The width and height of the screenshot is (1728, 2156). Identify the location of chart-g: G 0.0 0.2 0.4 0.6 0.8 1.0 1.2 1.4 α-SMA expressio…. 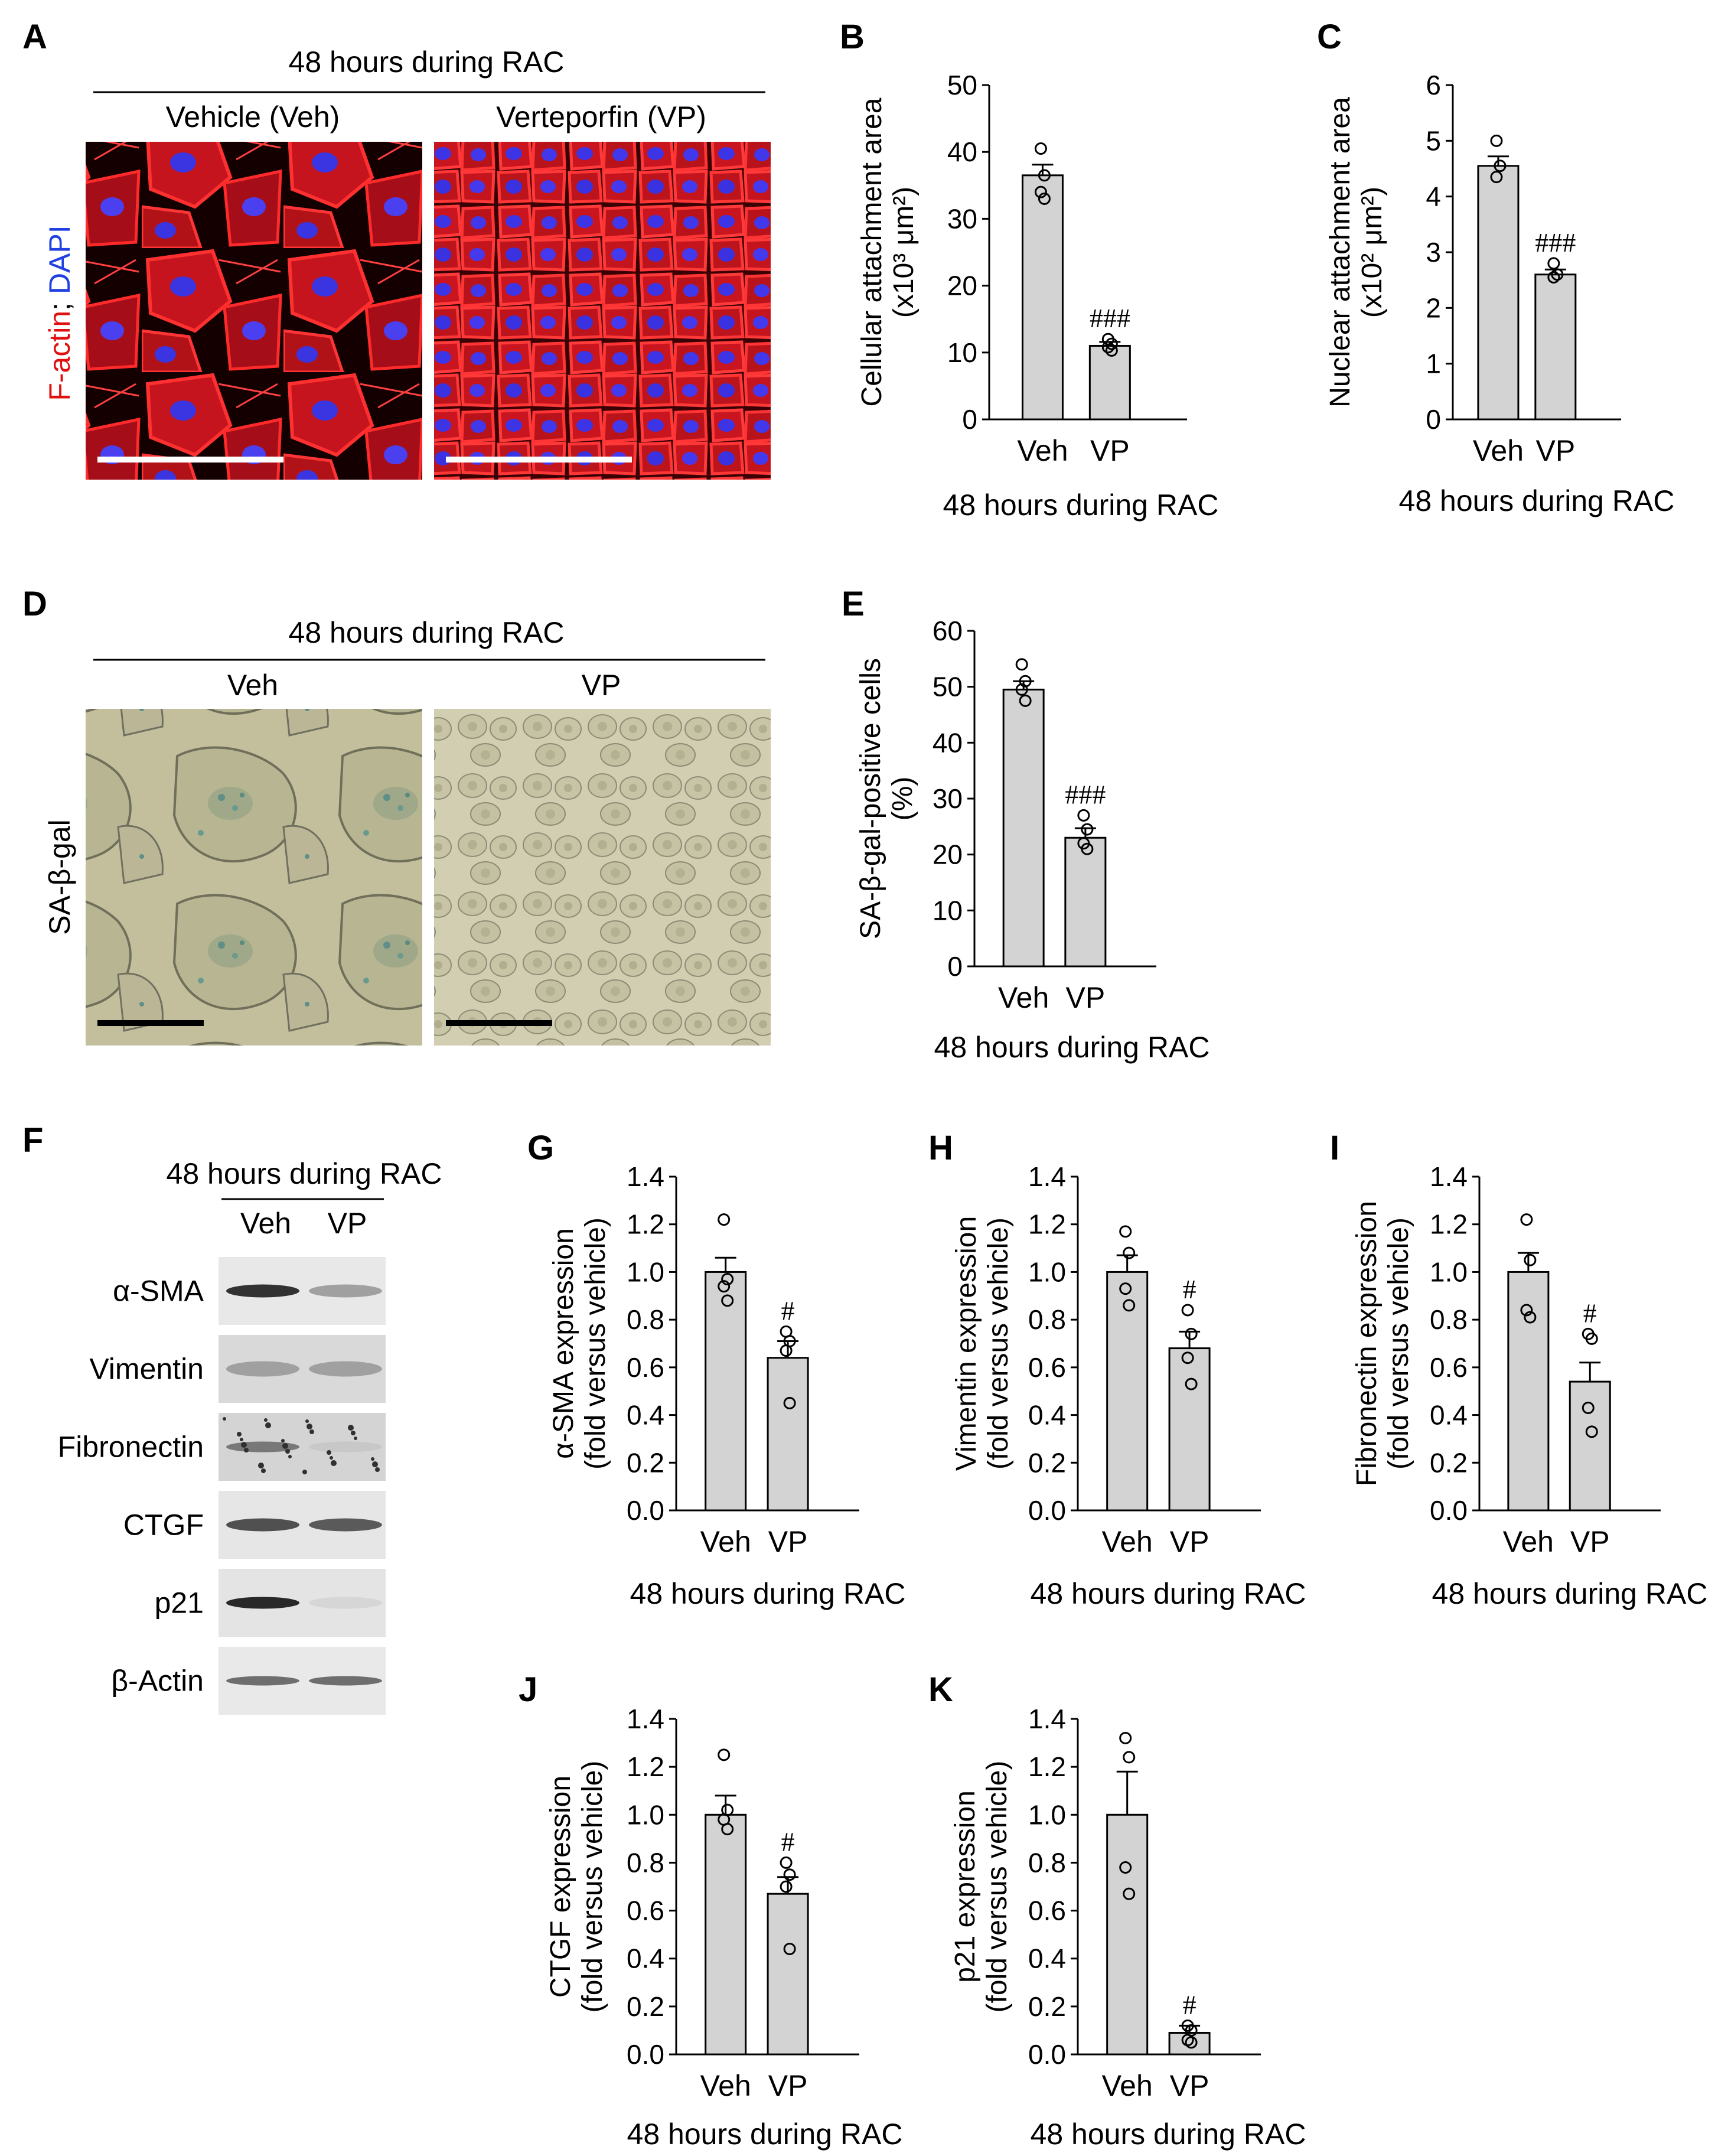
(716, 1369).